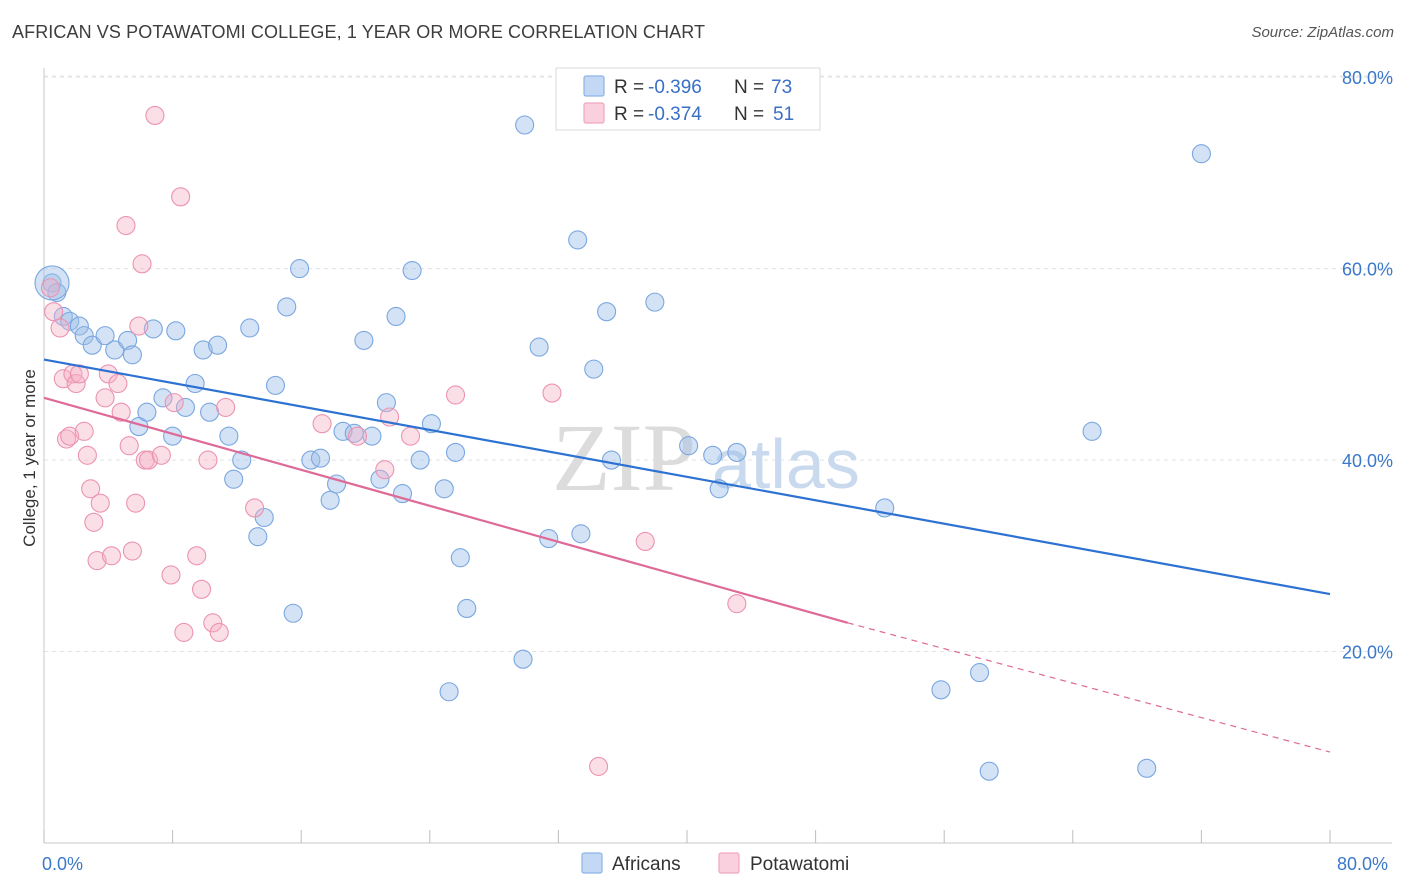 This screenshot has width=1406, height=892. I want to click on x-tick-labels: 0.0% 80.0%, so click(715, 864).